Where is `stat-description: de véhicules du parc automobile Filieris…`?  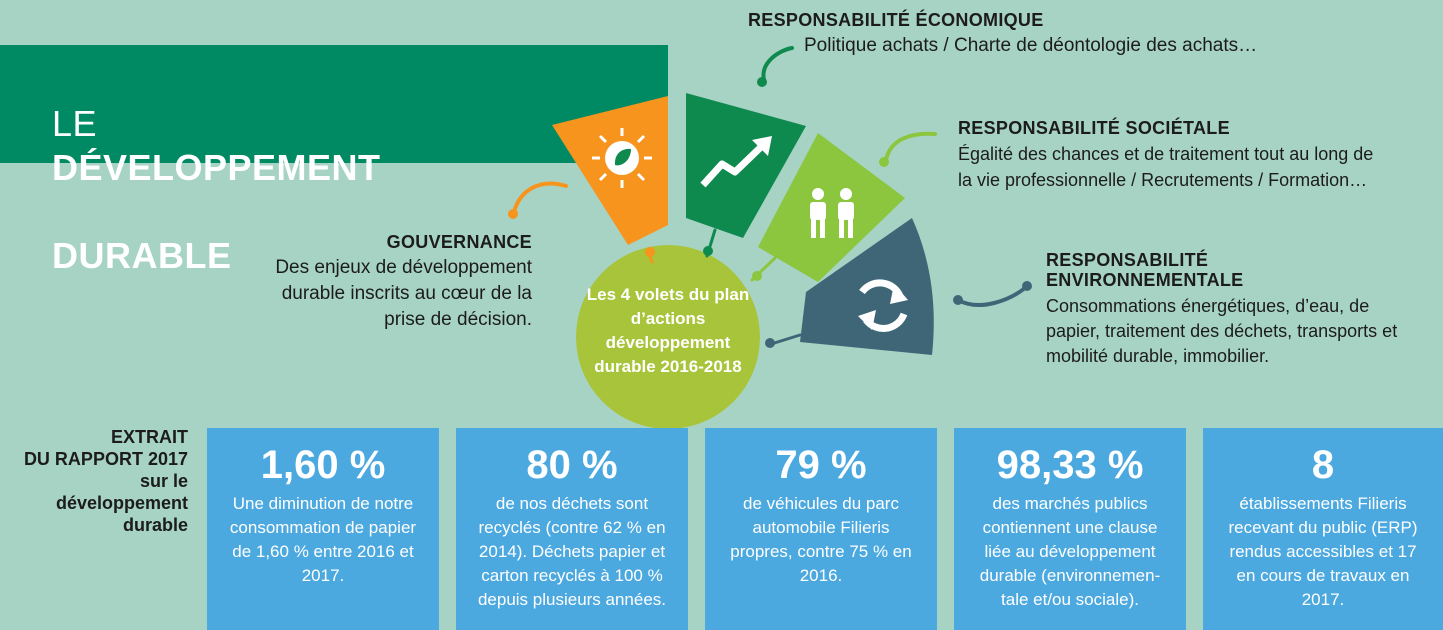 stat-description: de véhicules du parc automobile Filieris… is located at coordinates (821, 539).